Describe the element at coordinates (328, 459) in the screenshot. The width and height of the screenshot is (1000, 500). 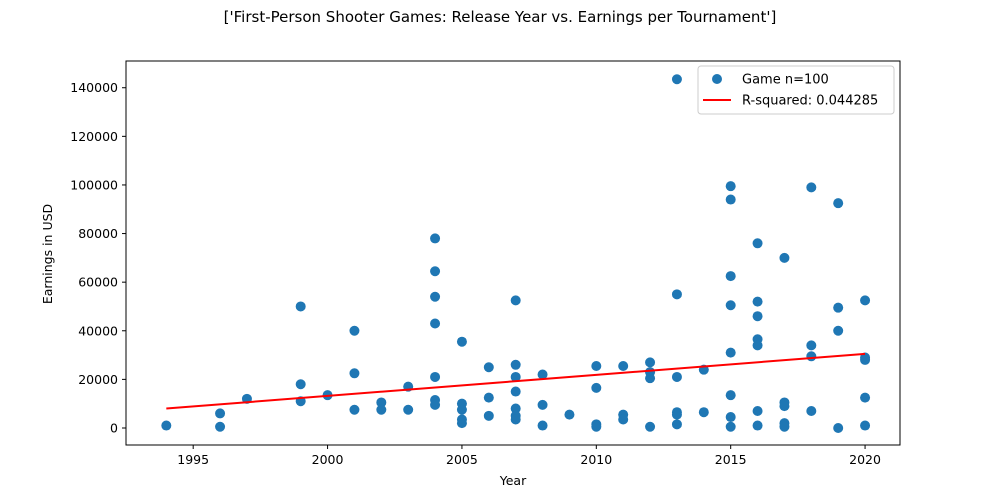
I see `x-tick-label: 2000` at that location.